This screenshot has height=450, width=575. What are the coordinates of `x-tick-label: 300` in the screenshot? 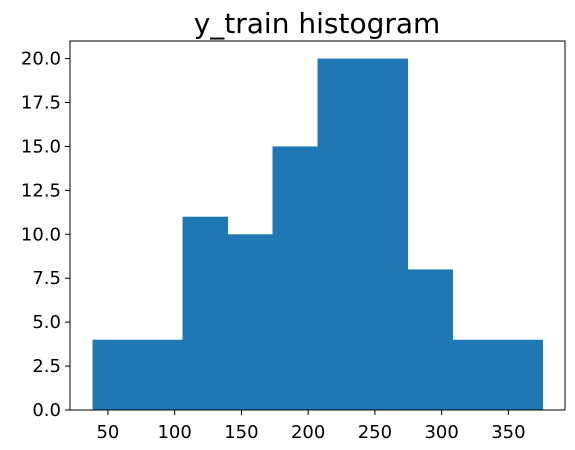 It's located at (441, 432).